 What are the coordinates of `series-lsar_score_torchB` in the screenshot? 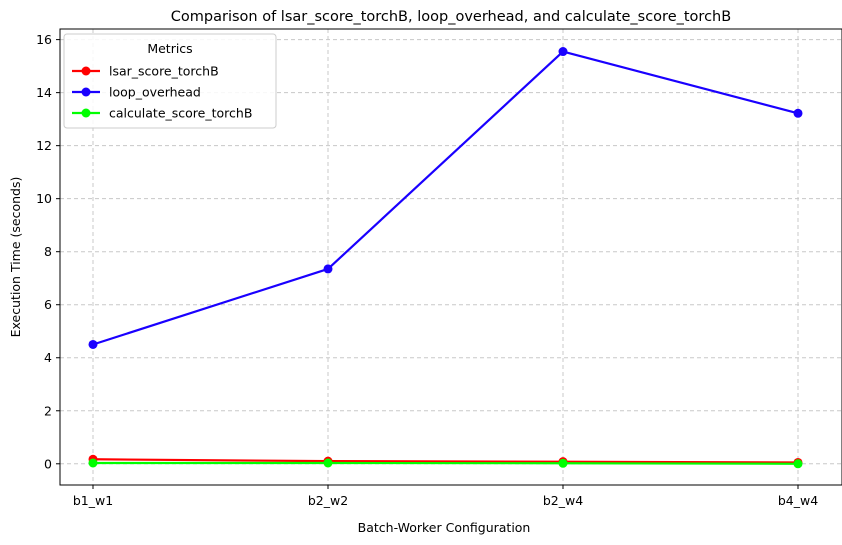 It's located at (445, 460).